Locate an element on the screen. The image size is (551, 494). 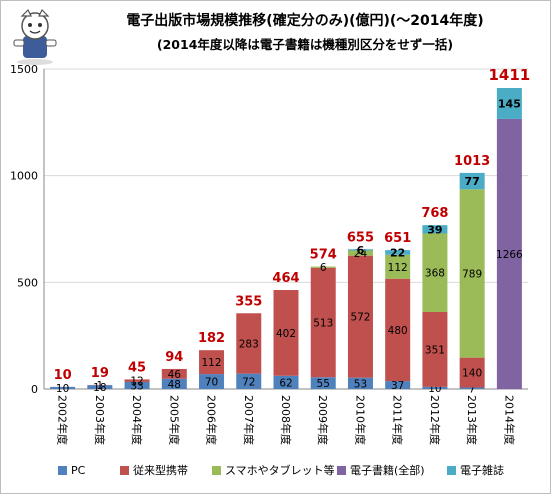
x-tick-label: 2010年度 is located at coordinates (360, 420).